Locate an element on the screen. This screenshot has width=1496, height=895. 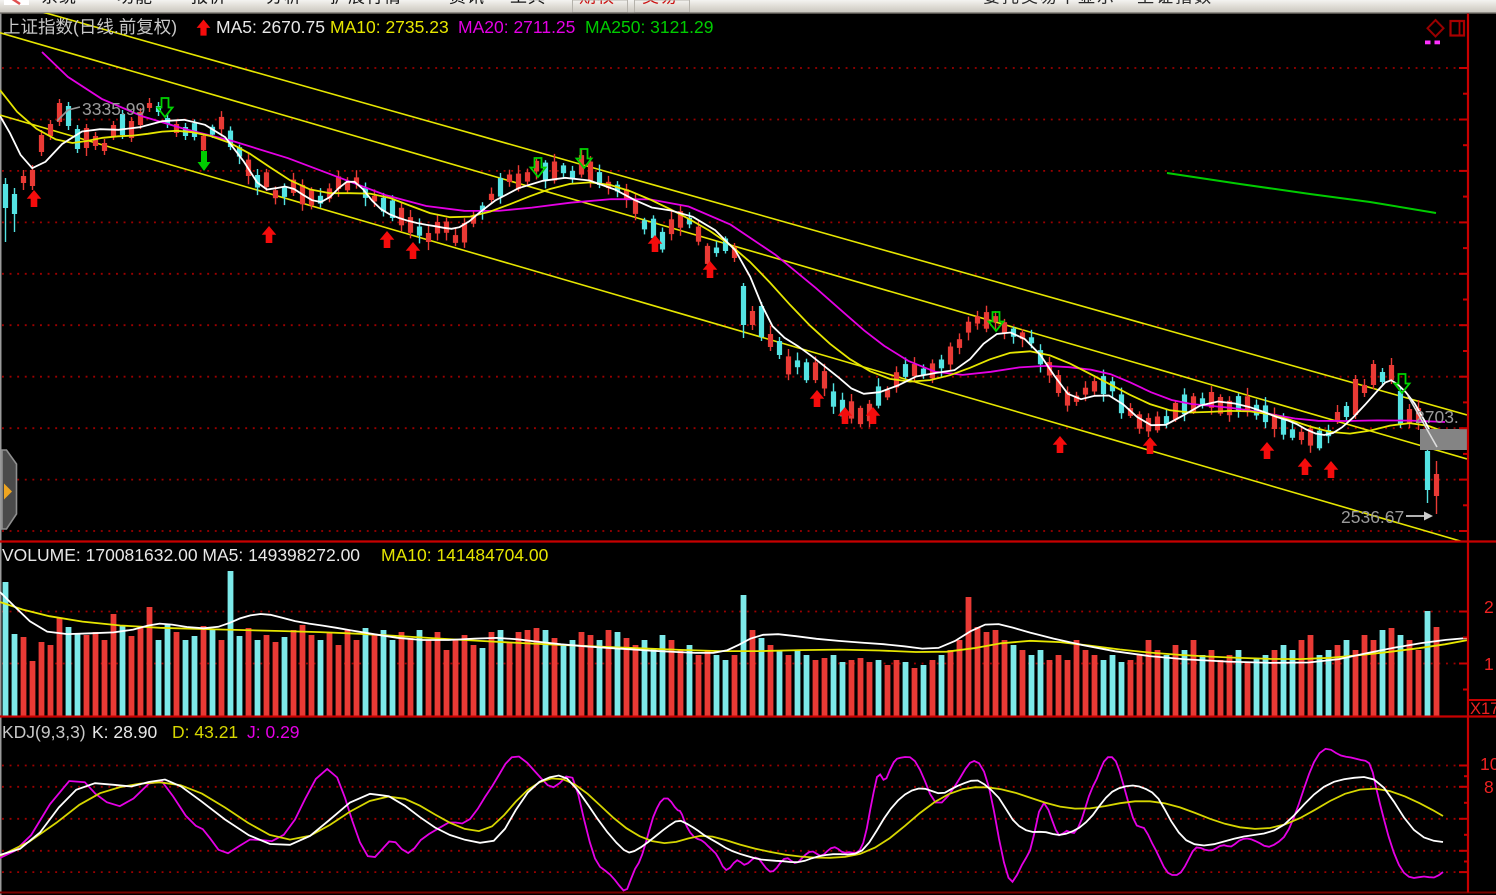
svg-text: MA5: 2670.75 is located at coordinates (270, 27).